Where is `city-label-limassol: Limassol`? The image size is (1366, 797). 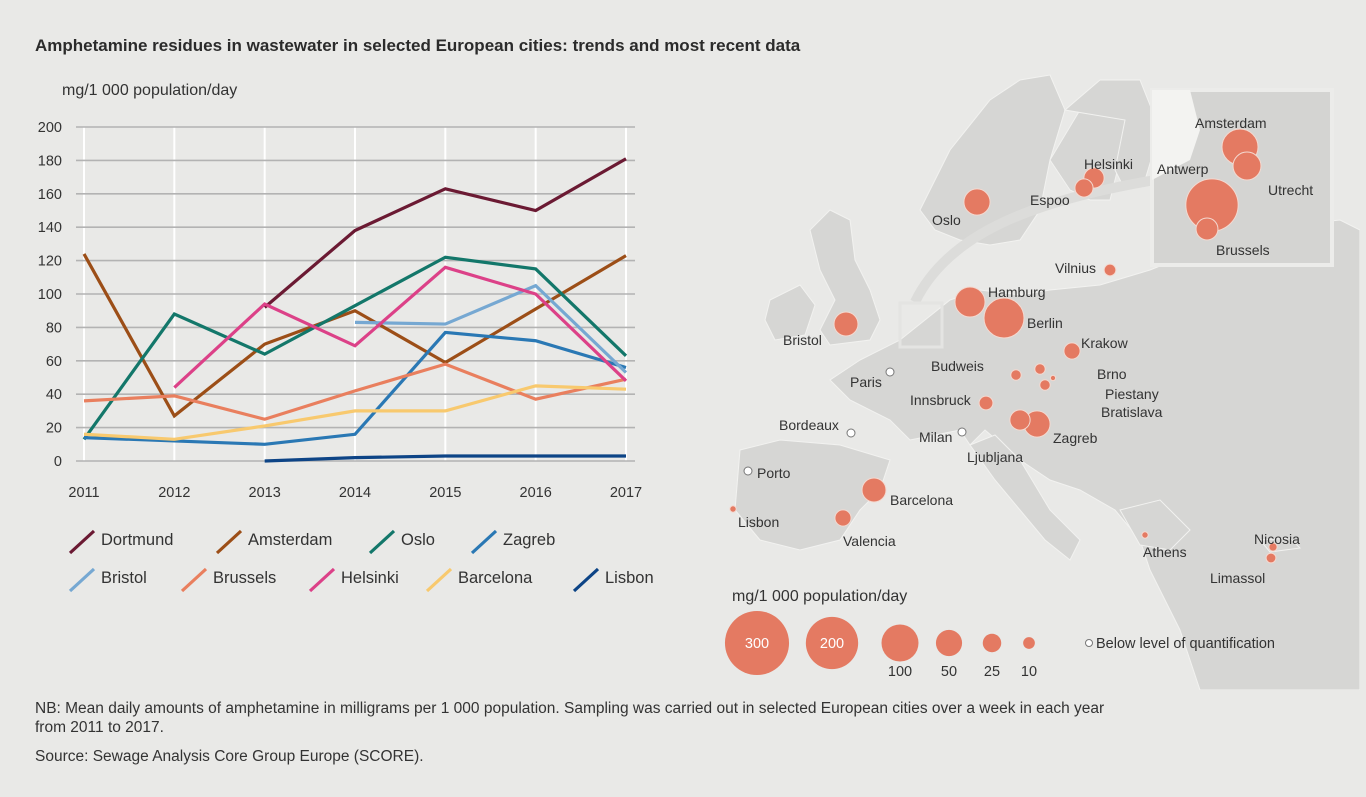 city-label-limassol: Limassol is located at coordinates (1237, 578).